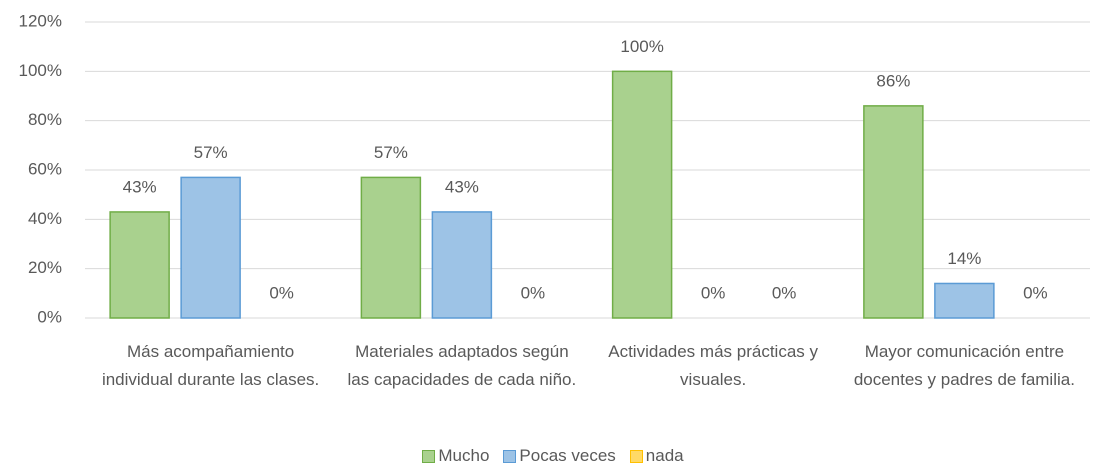 This screenshot has height=468, width=1106. Describe the element at coordinates (49, 316) in the screenshot. I see `y-tick-label: 0%` at that location.